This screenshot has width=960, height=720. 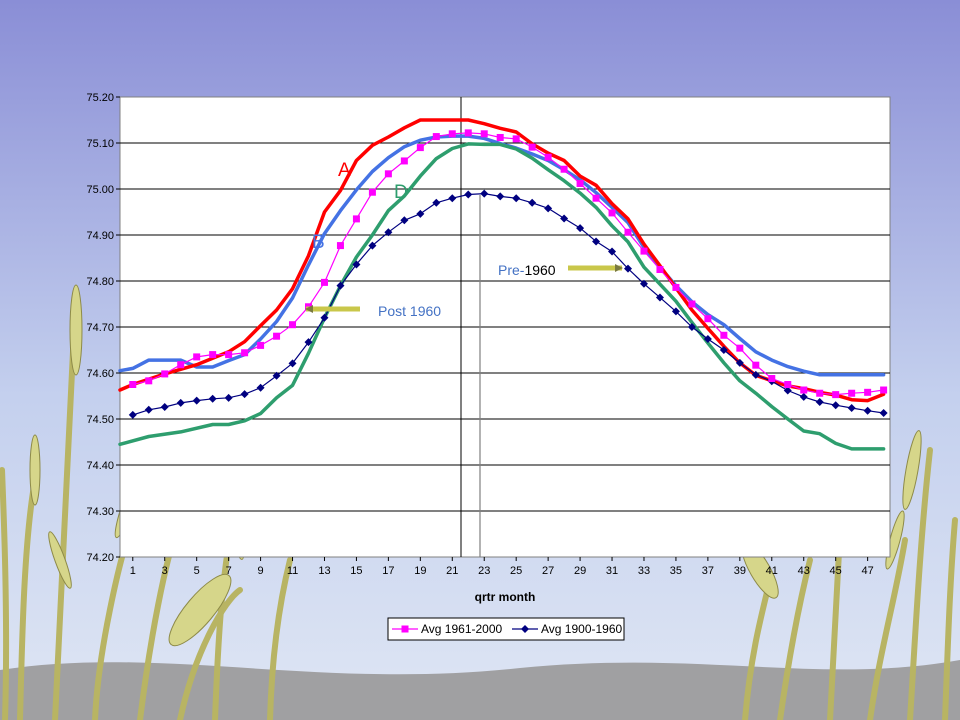 What do you see at coordinates (405, 629) in the screenshot?
I see `legend-marker-1961-2000` at bounding box center [405, 629].